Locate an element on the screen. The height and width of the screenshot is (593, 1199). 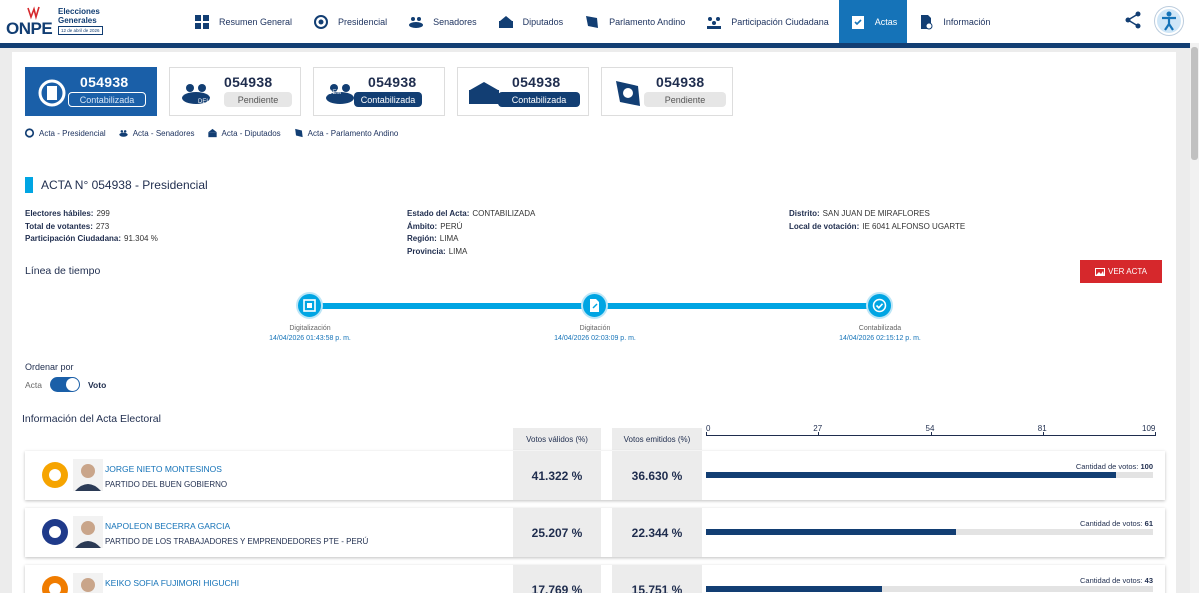
image-icon is located at coordinates (1100, 271).